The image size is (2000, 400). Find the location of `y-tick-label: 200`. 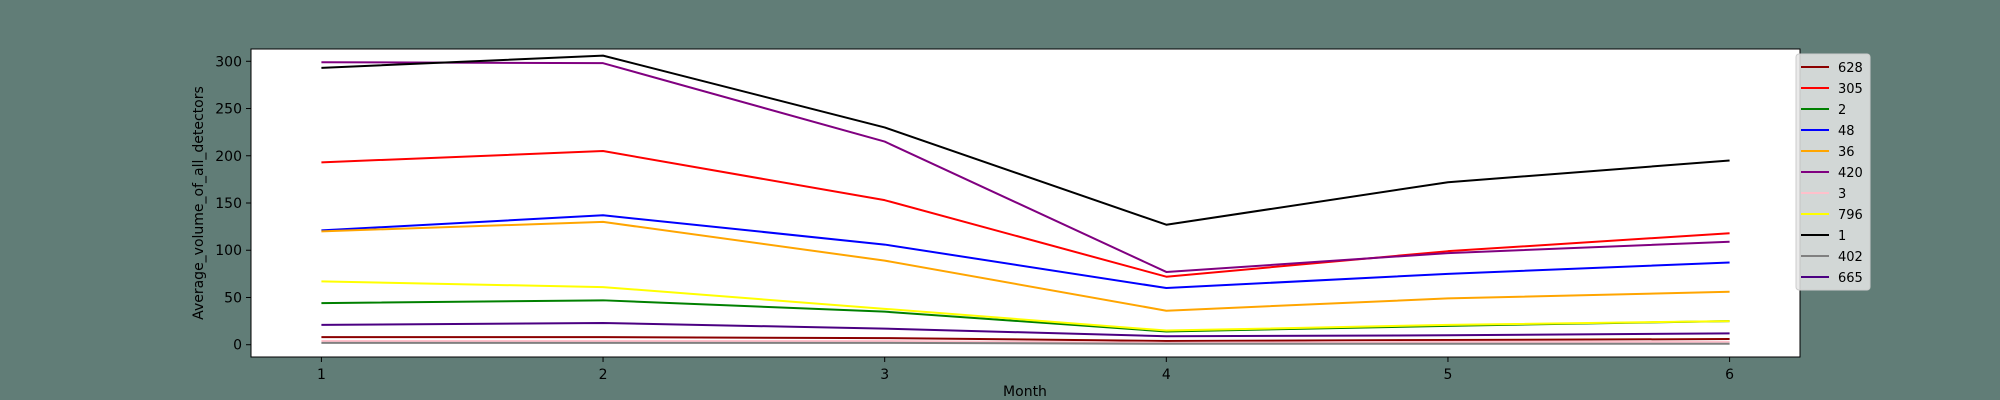

y-tick-label: 200 is located at coordinates (228, 157).